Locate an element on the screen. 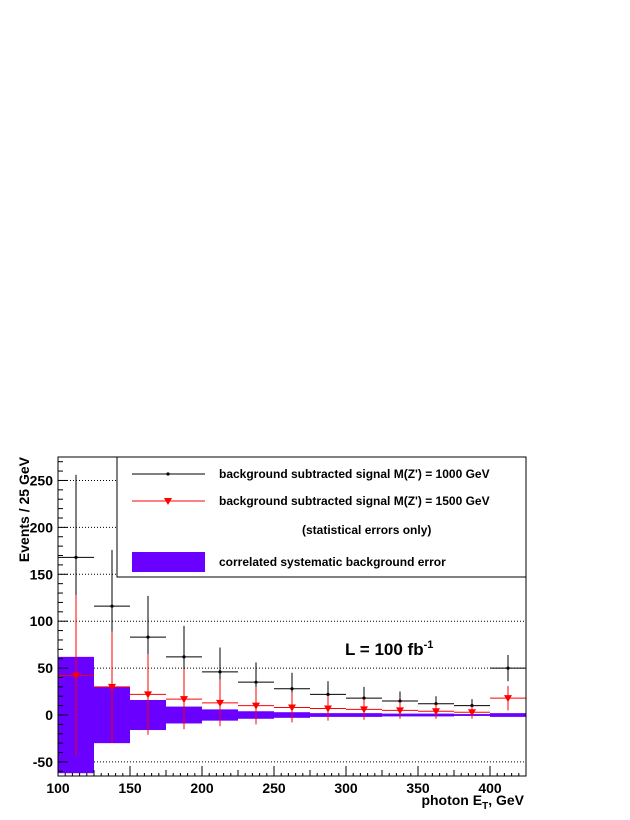 Image resolution: width=630 pixels, height=820 pixels. x-tick-label: 250 is located at coordinates (274, 788).